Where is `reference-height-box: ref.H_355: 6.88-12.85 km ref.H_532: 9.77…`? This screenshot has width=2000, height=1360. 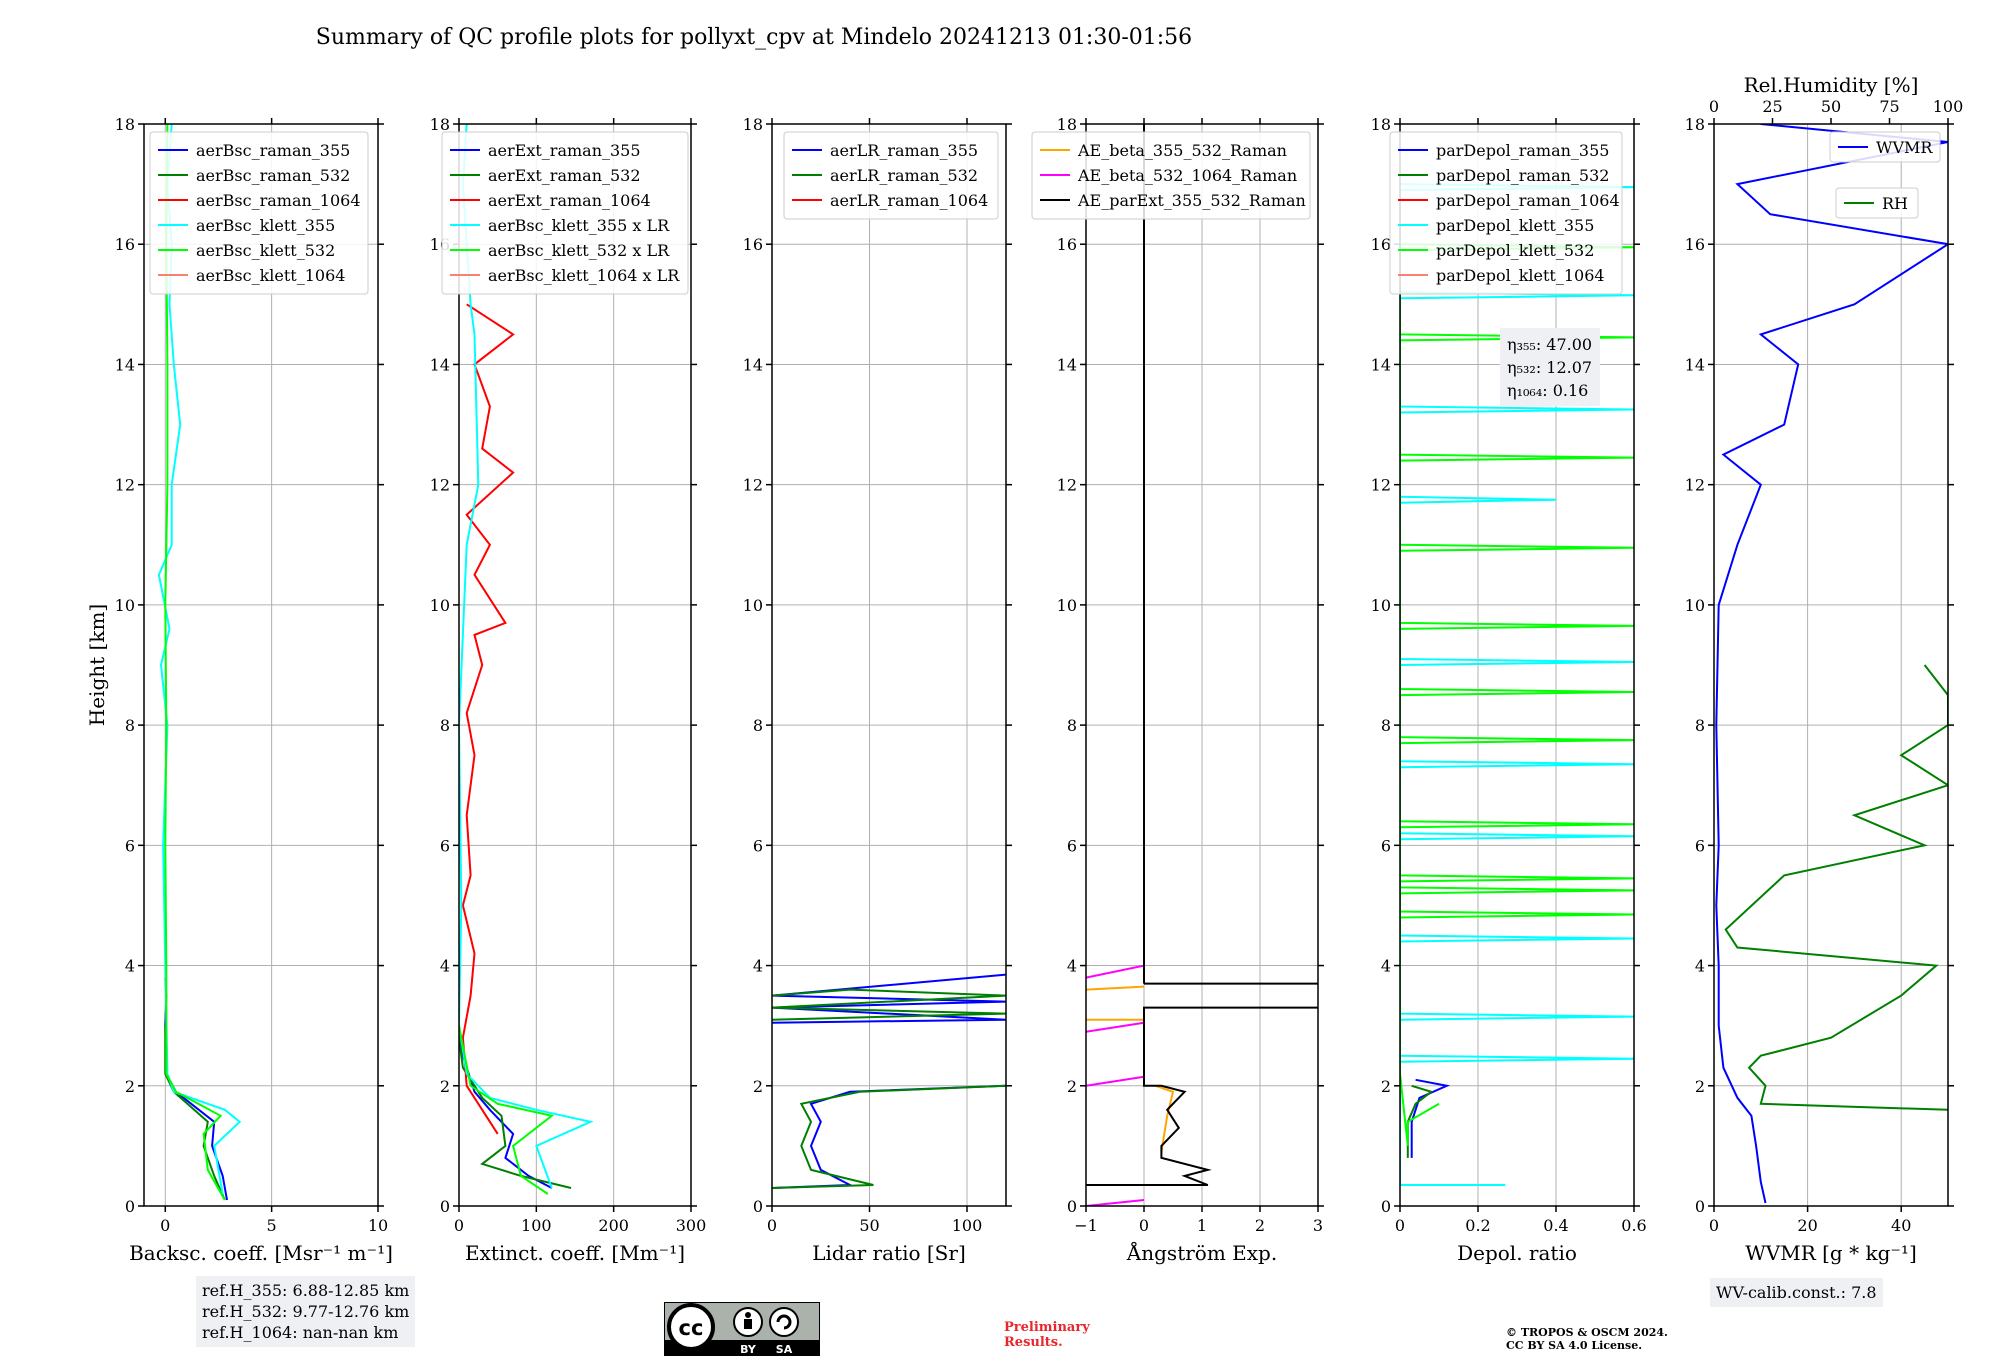
reference-height-box: ref.H_355: 6.88-12.85 km ref.H_532: 9.77… is located at coordinates (306, 1311).